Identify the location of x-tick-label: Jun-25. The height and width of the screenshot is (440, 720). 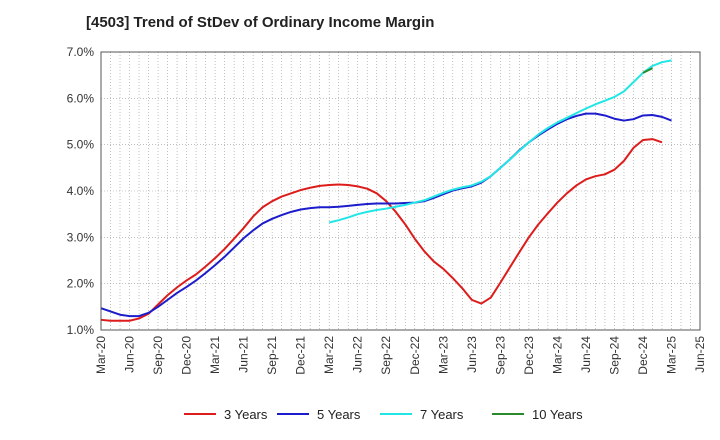
(700, 354).